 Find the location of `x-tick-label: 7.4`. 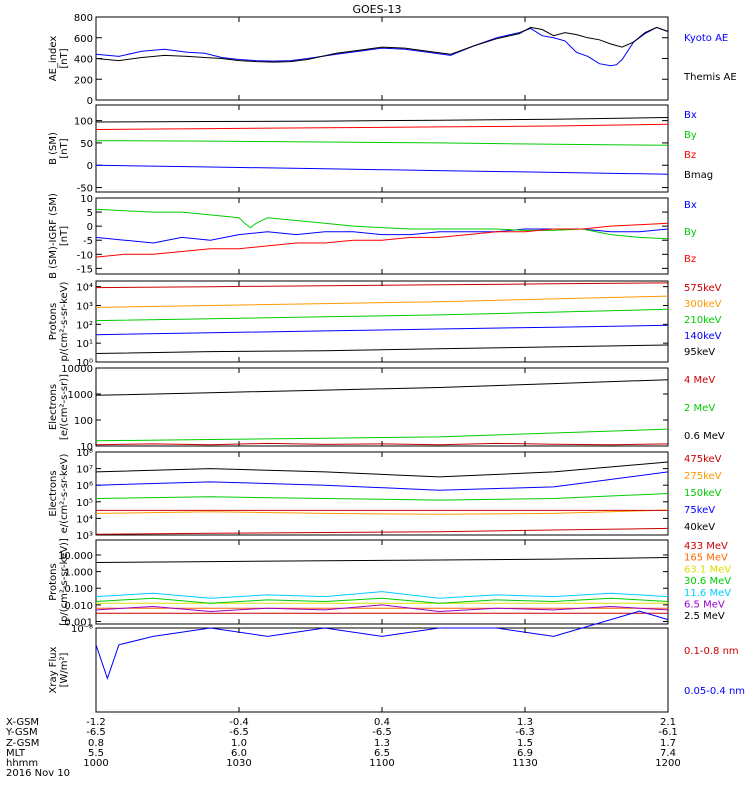

x-tick-label: 7.4 is located at coordinates (668, 753).